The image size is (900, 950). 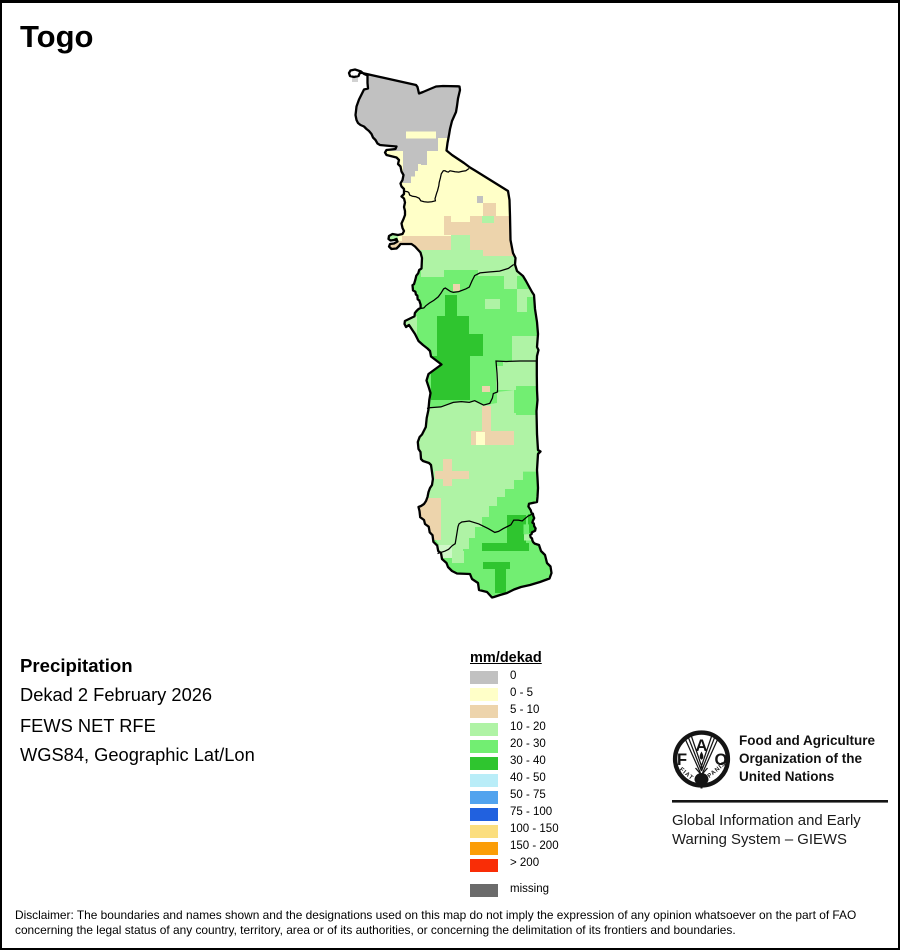 I want to click on svg-text: F, so click(x=682, y=760).